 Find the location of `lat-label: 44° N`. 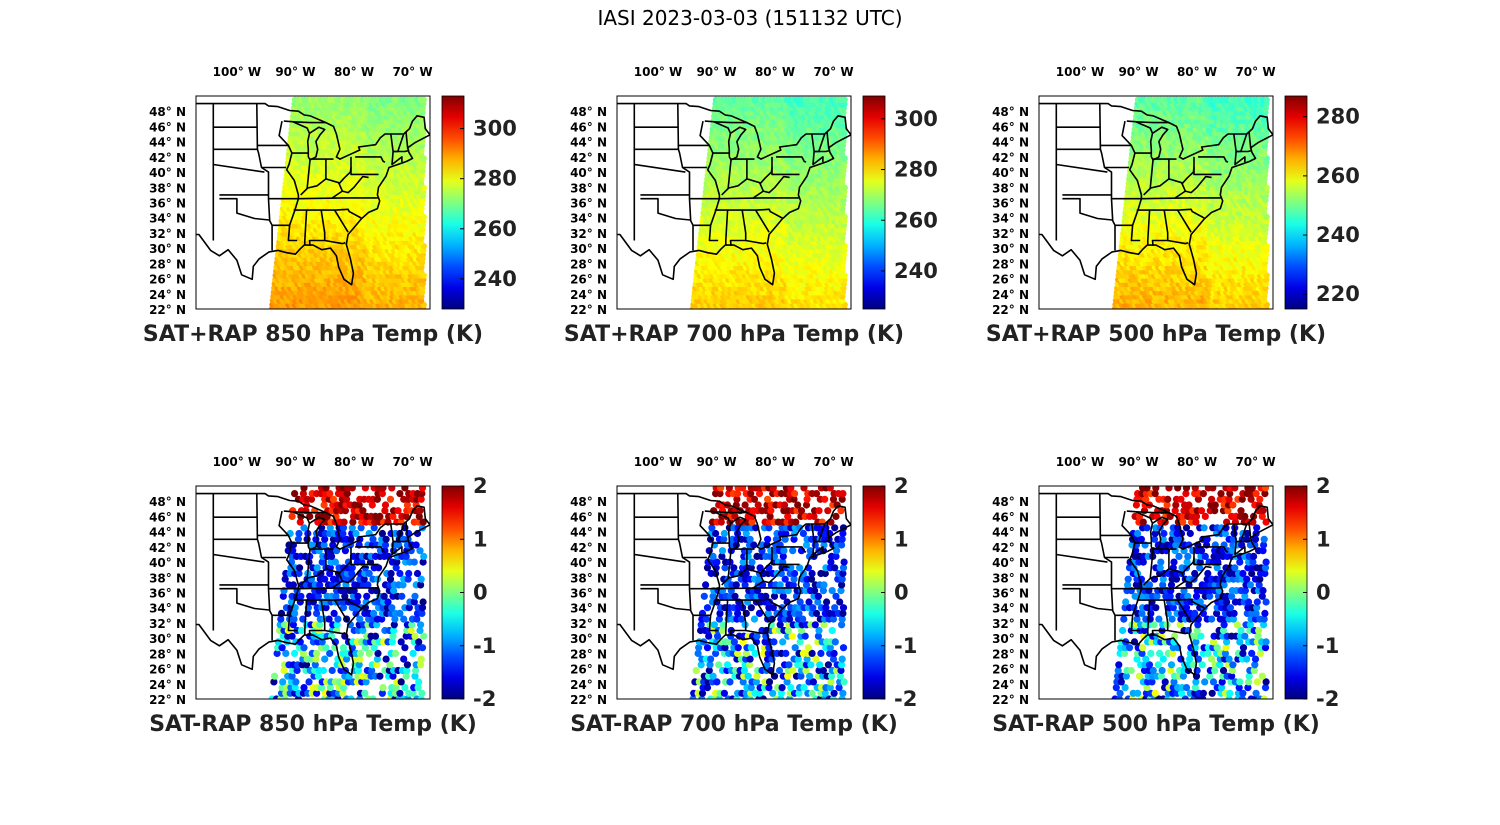

lat-label: 44° N is located at coordinates (167, 143).